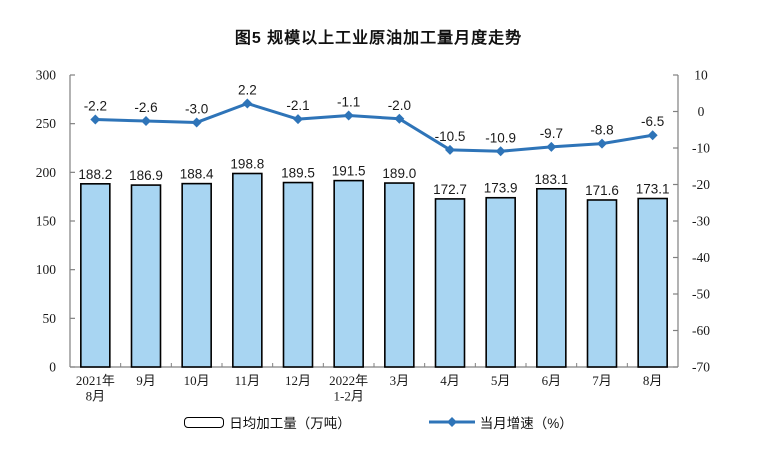  Describe the element at coordinates (399, 173) in the screenshot. I see `svg-text: 189.0` at that location.